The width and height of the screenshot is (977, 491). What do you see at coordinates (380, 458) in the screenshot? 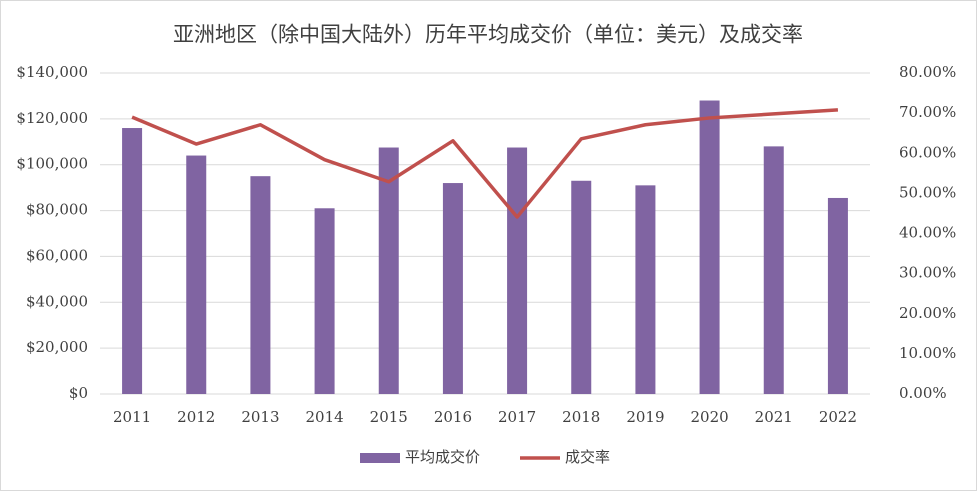
I see `legend-swatch` at bounding box center [380, 458].